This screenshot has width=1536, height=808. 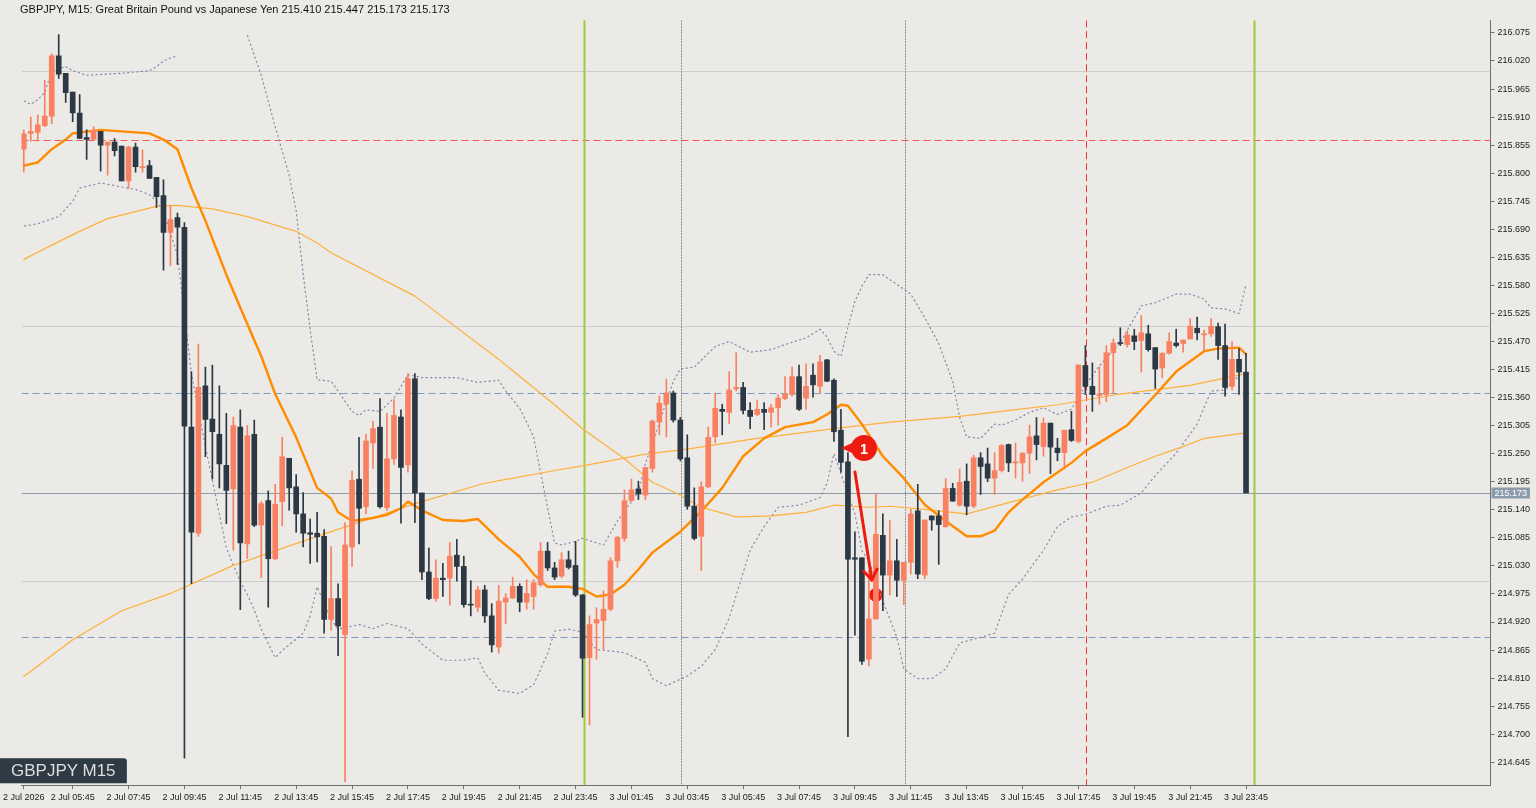 What do you see at coordinates (863, 448) in the screenshot?
I see `annotation: 1` at bounding box center [863, 448].